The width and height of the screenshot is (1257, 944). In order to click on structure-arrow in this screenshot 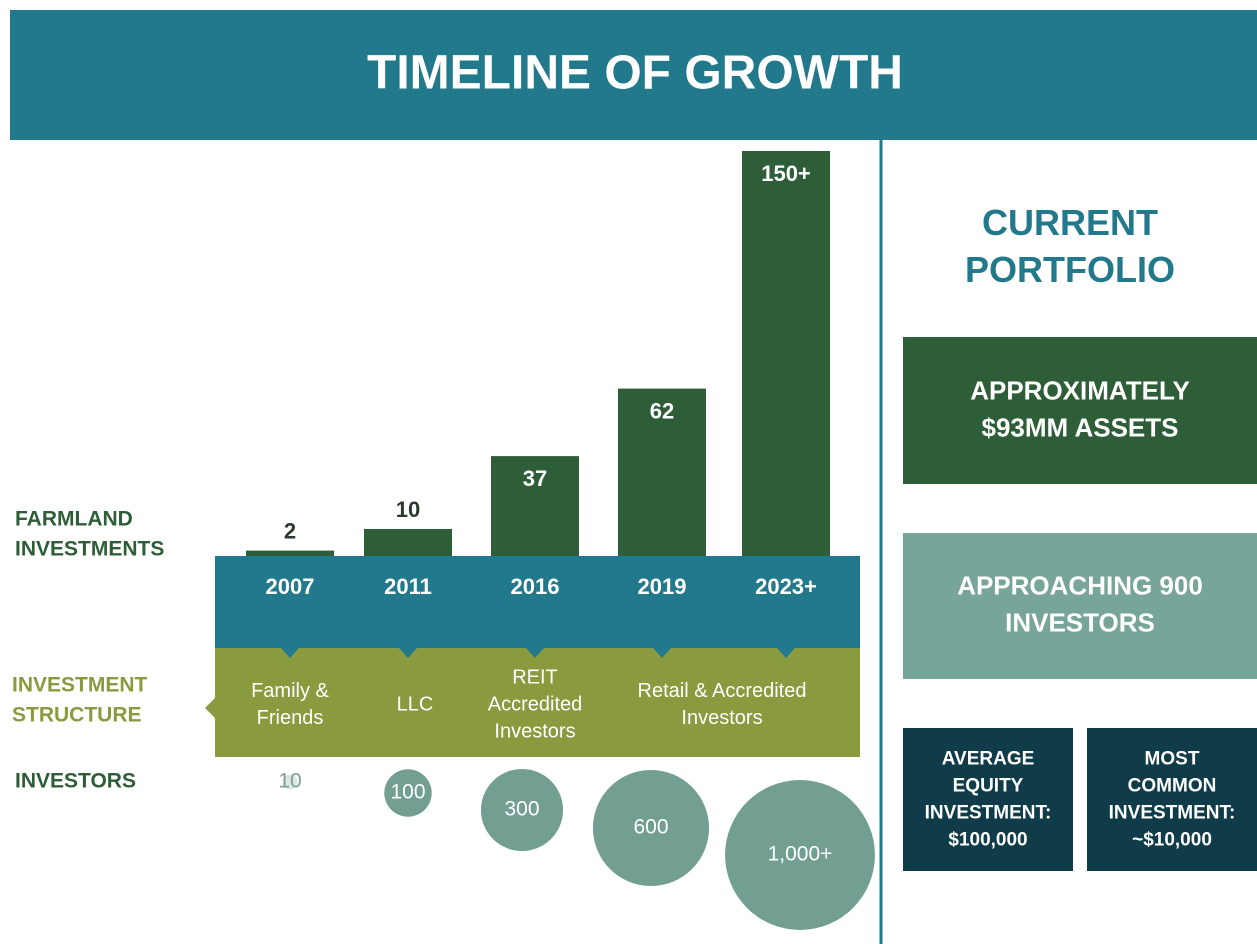, I will do `click(210, 708)`.